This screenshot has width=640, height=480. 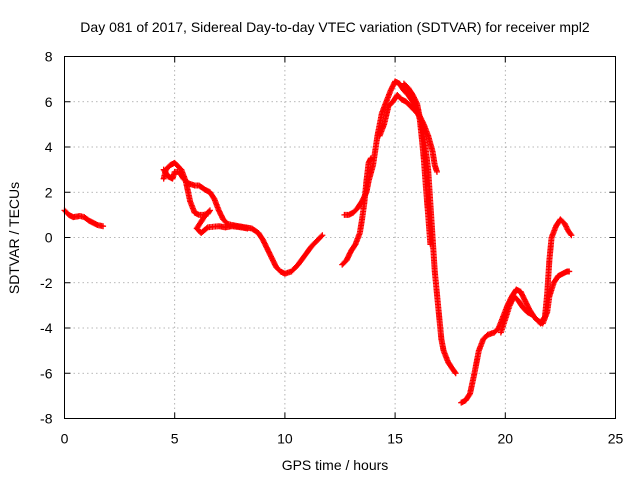 I want to click on x-tick-label: 25, so click(x=616, y=439).